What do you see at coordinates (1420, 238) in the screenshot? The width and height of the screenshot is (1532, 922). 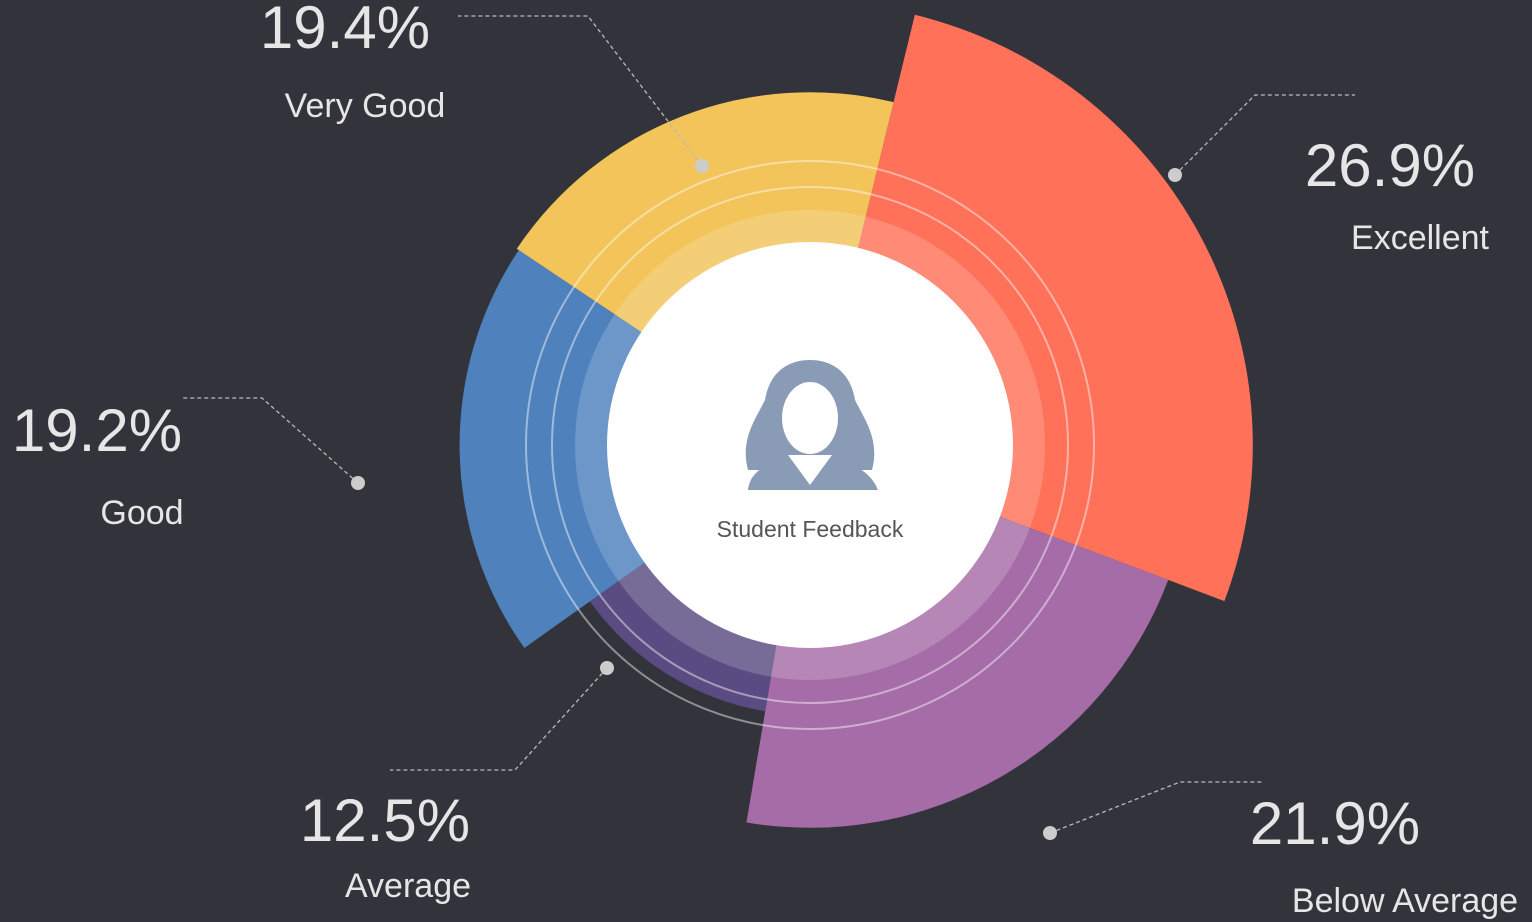 I see `category-label: Excellent` at bounding box center [1420, 238].